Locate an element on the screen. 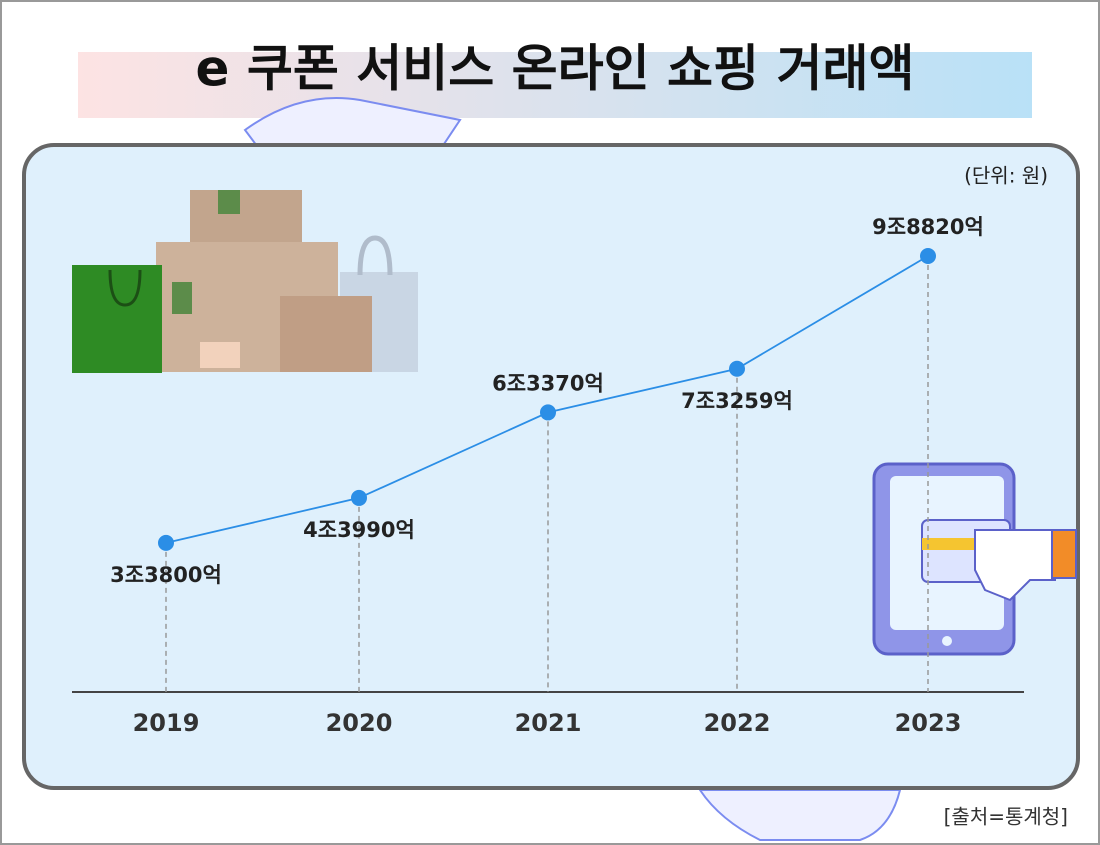 This screenshot has height=845, width=1100. tablet-illustration is located at coordinates (974, 559).